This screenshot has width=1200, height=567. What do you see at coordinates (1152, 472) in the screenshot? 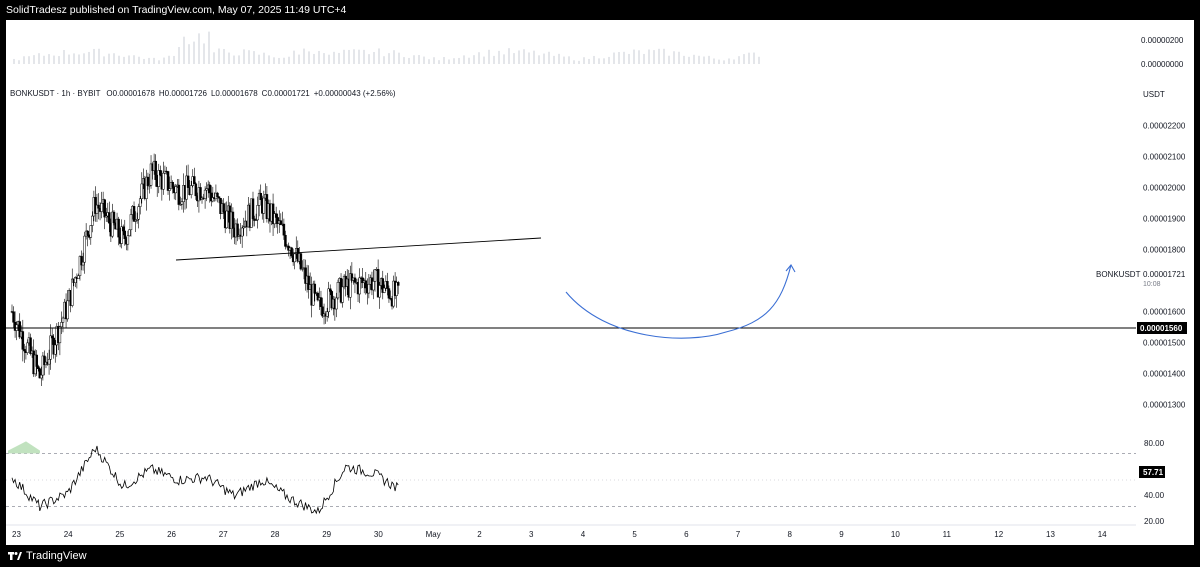
I see `rsi-value-tag` at bounding box center [1152, 472].